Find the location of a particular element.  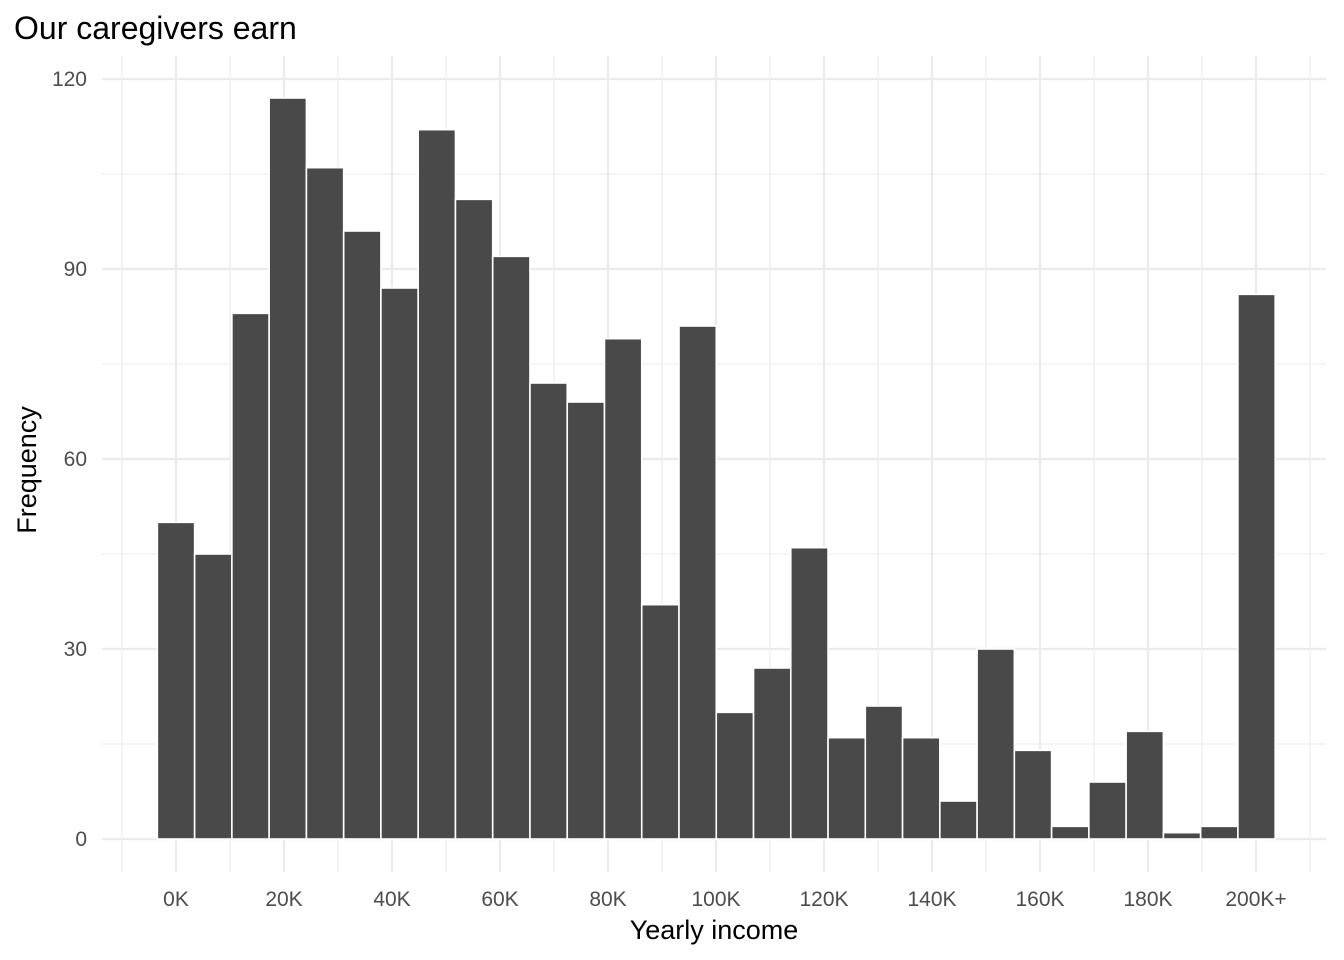

y-tick-label: 0 is located at coordinates (81, 839).